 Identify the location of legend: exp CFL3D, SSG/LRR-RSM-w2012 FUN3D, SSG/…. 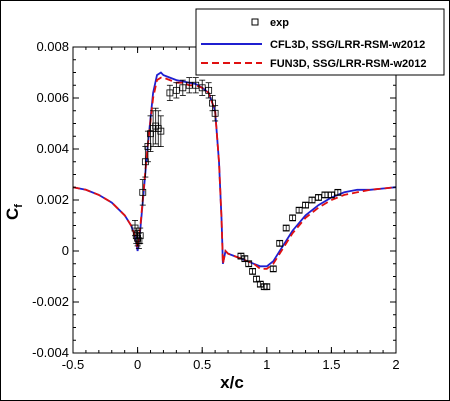
(320, 42).